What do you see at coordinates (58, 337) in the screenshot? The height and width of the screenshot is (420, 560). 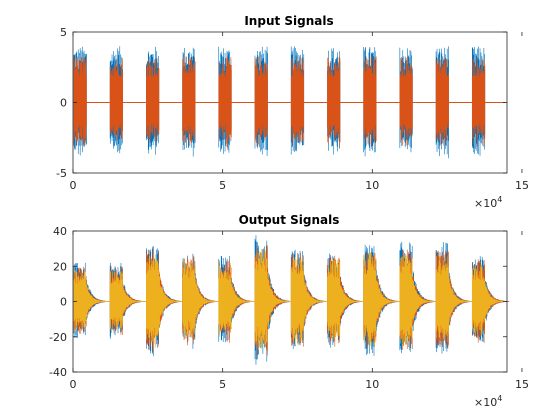 I see `output-y-tick-label: -20` at bounding box center [58, 337].